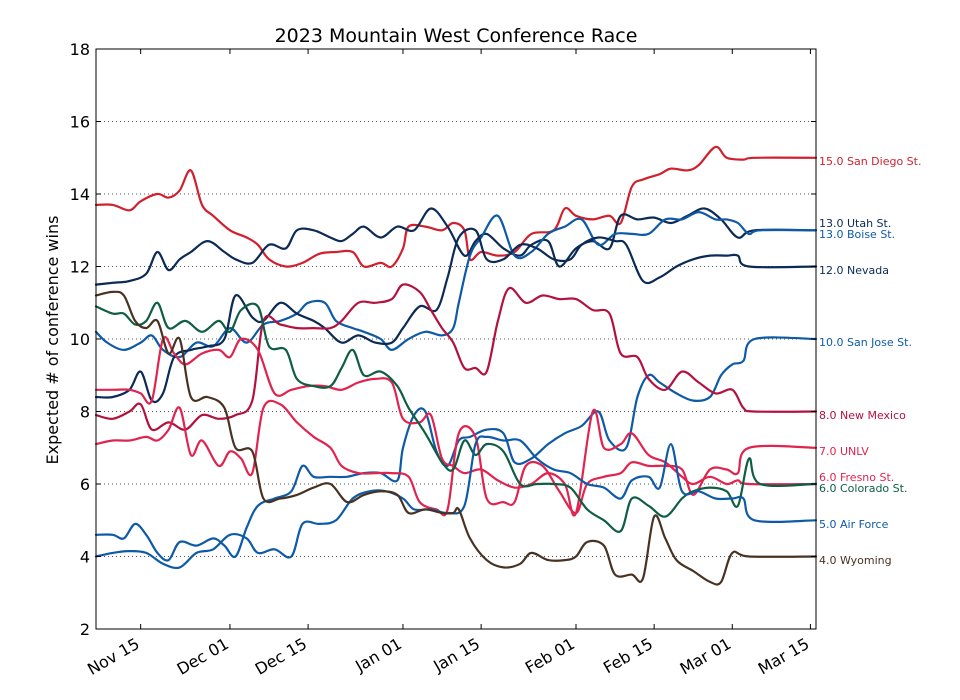  I want to click on x-tick-label: Feb 01, so click(550, 655).